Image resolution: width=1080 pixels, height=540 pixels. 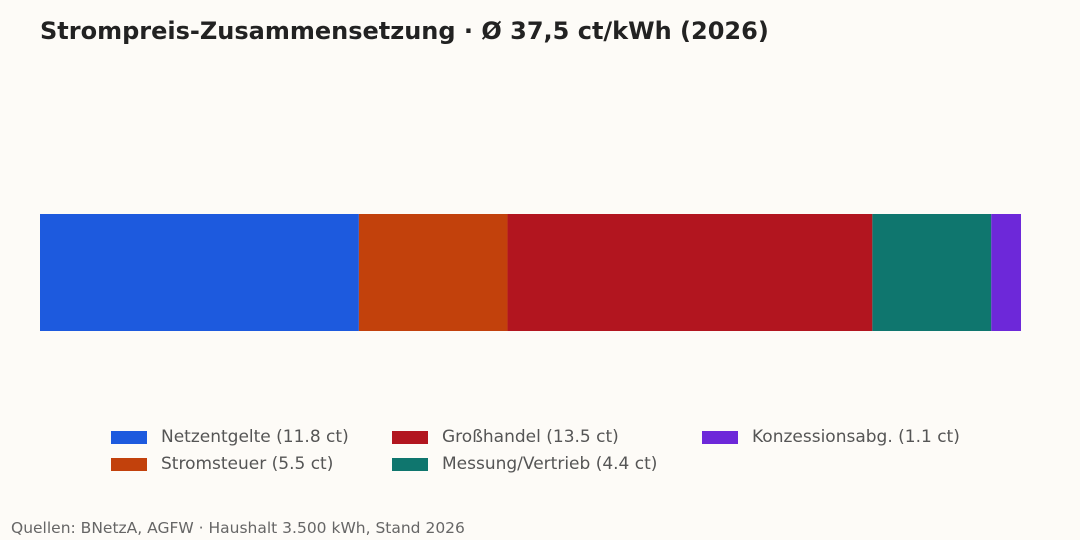 I want to click on legend-label: Netzentgelte (11.8 ct), so click(x=255, y=437).